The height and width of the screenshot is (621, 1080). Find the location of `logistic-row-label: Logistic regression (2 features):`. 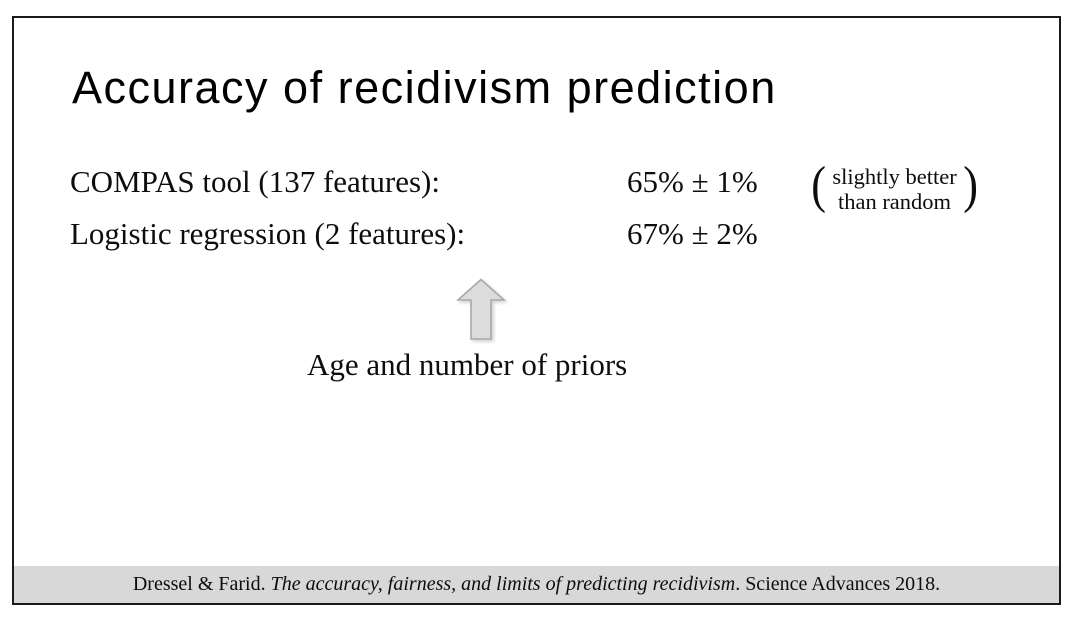

logistic-row-label: Logistic regression (2 features): is located at coordinates (268, 233).